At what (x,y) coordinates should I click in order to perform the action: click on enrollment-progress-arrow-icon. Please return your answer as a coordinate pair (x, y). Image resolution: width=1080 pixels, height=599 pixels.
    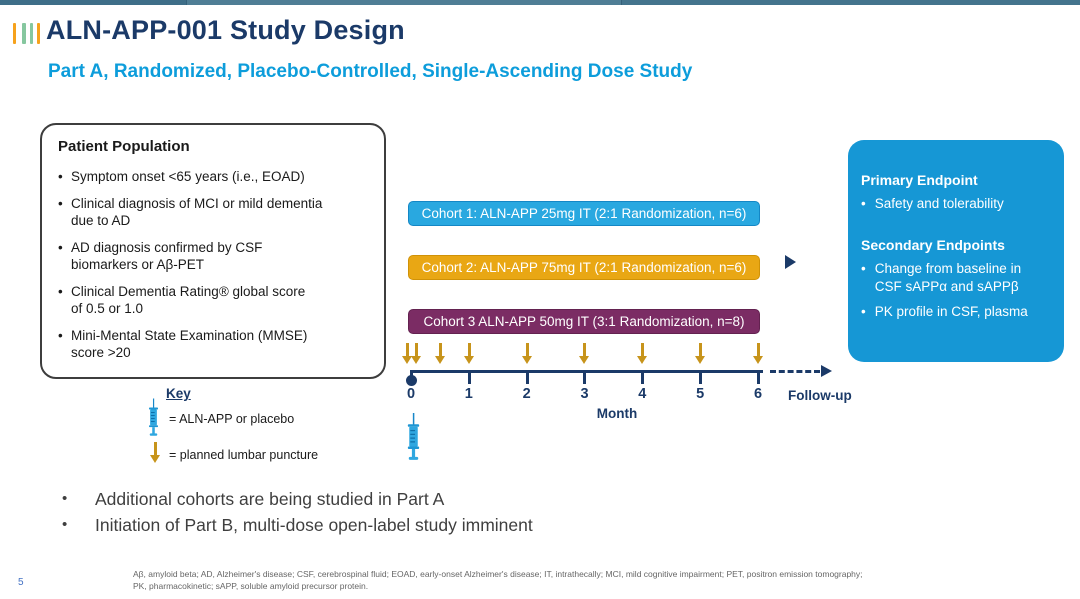
    Looking at the image, I should click on (790, 262).